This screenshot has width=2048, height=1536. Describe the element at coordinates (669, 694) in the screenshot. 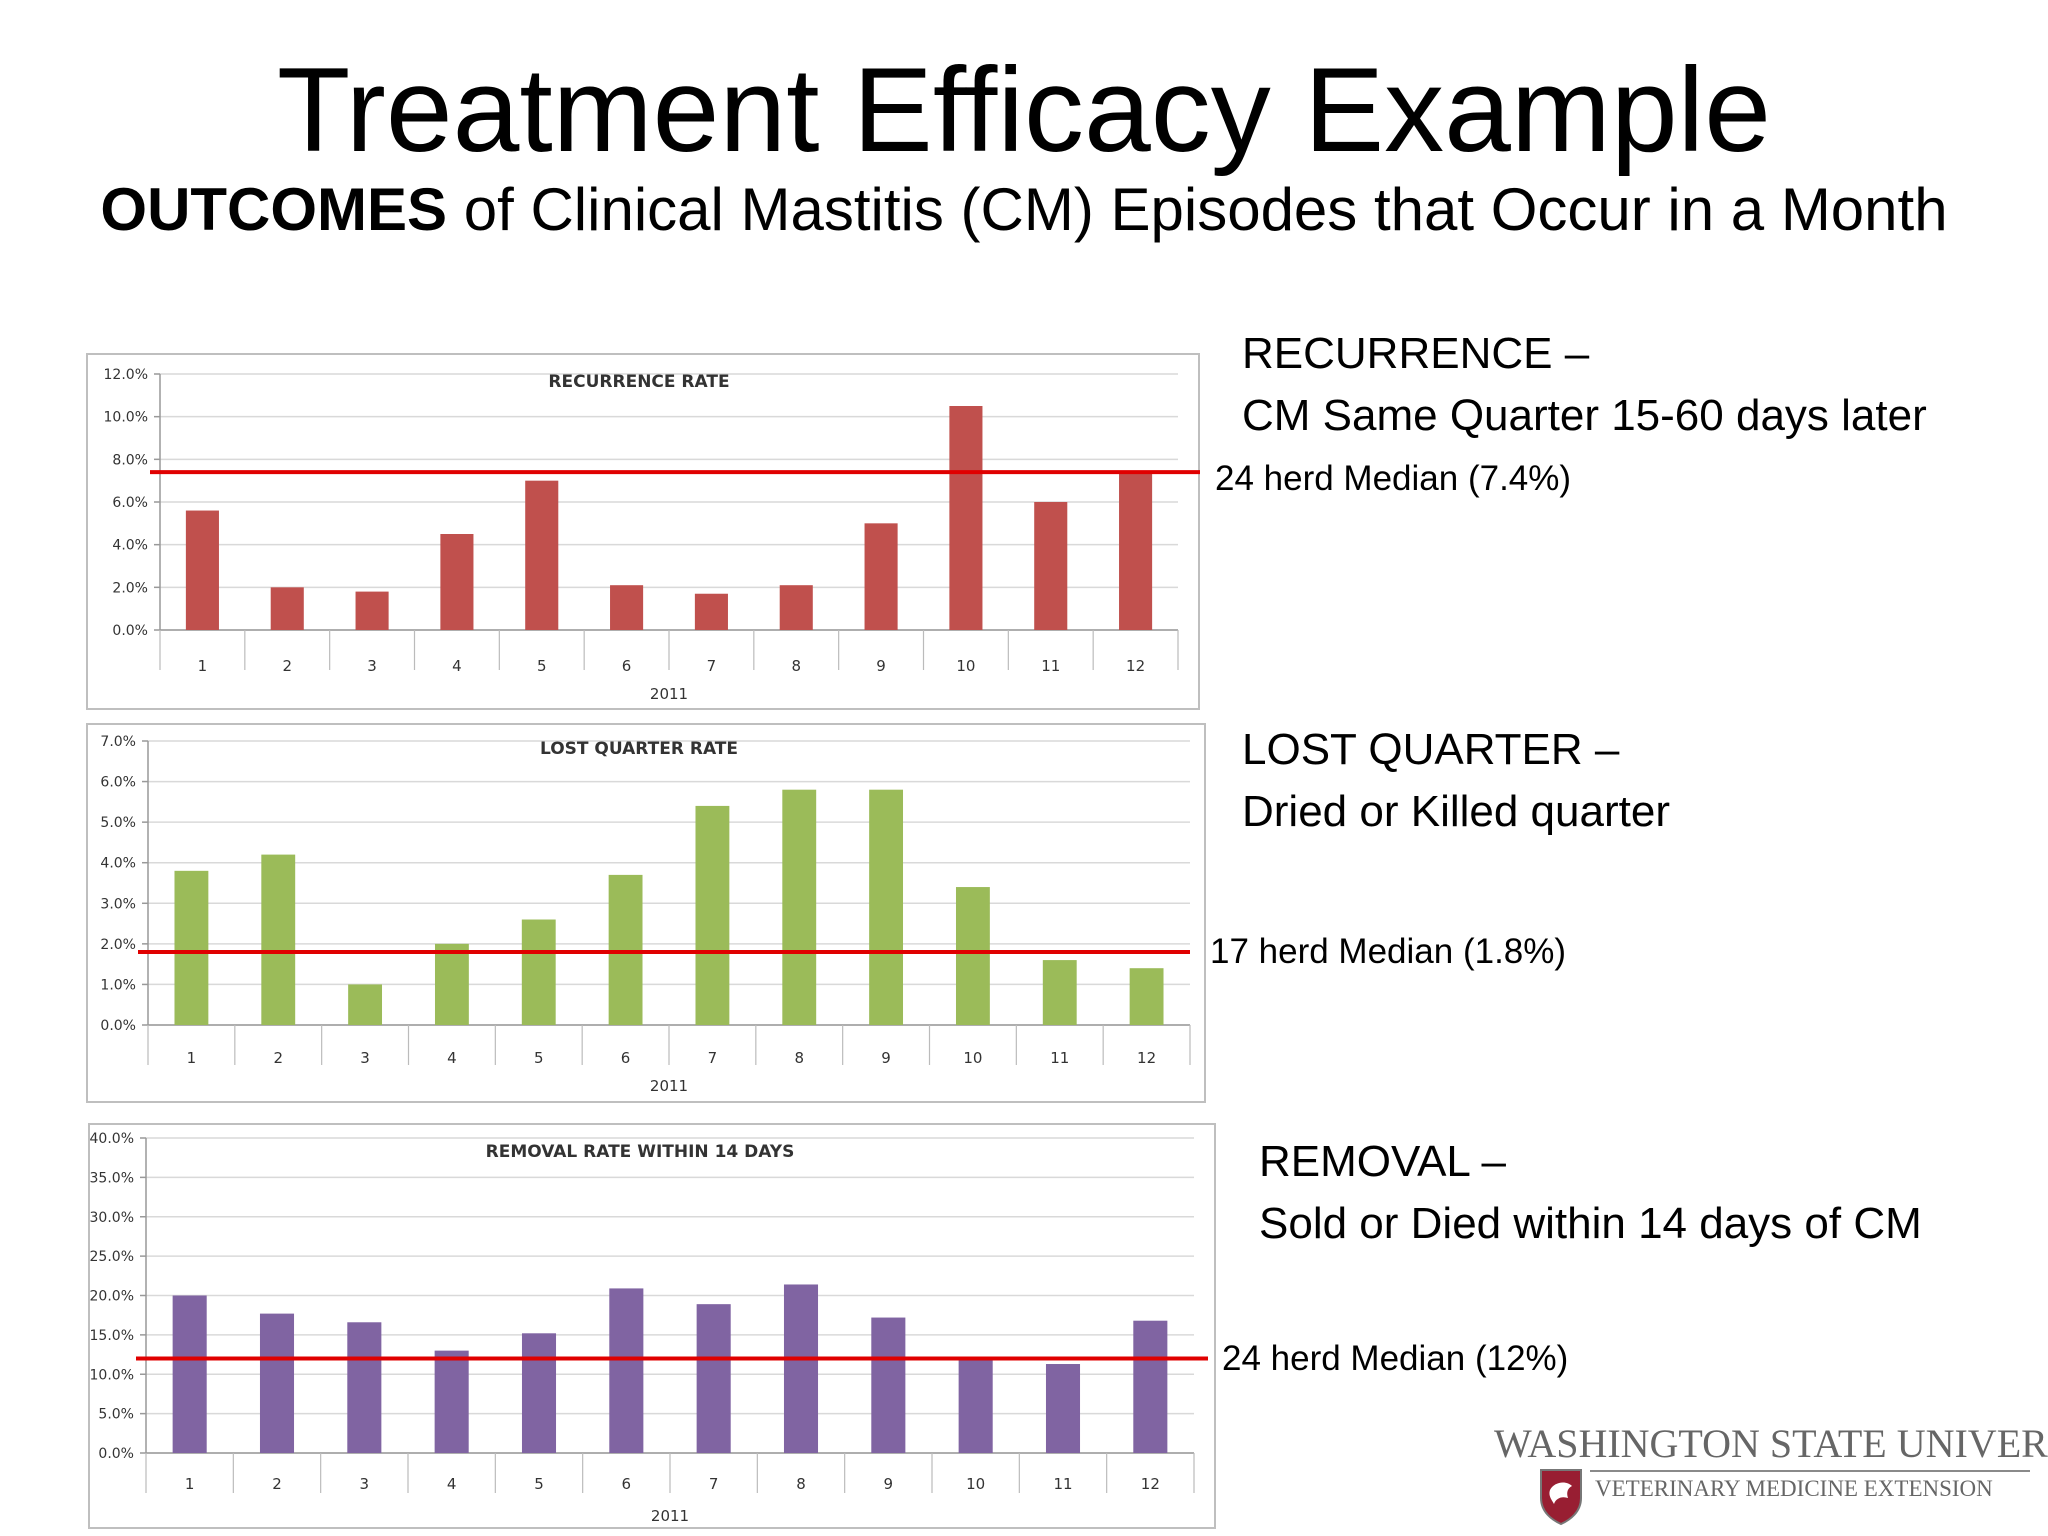

I see `recurrence-xaxis-label: 2011` at that location.